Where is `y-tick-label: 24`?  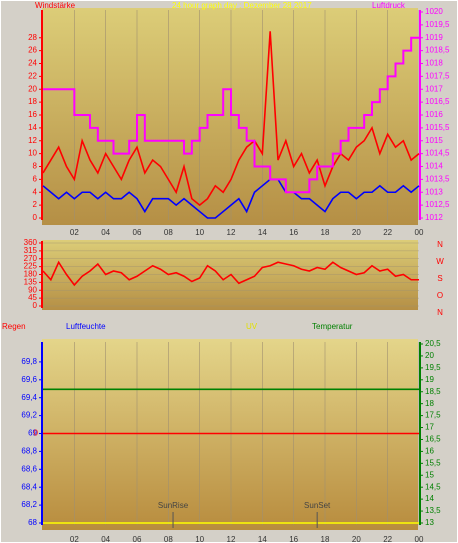
y-tick-label: 24 is located at coordinates (32, 63).